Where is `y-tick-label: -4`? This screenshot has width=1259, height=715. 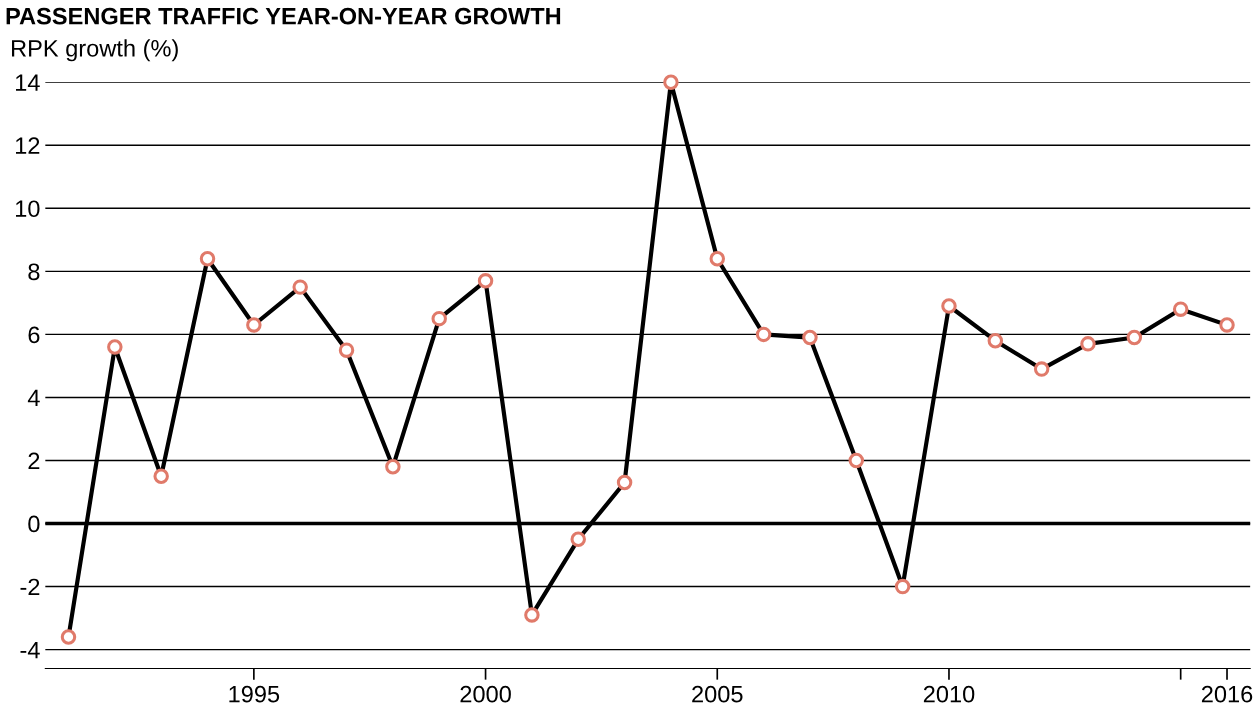 y-tick-label: -4 is located at coordinates (30, 650).